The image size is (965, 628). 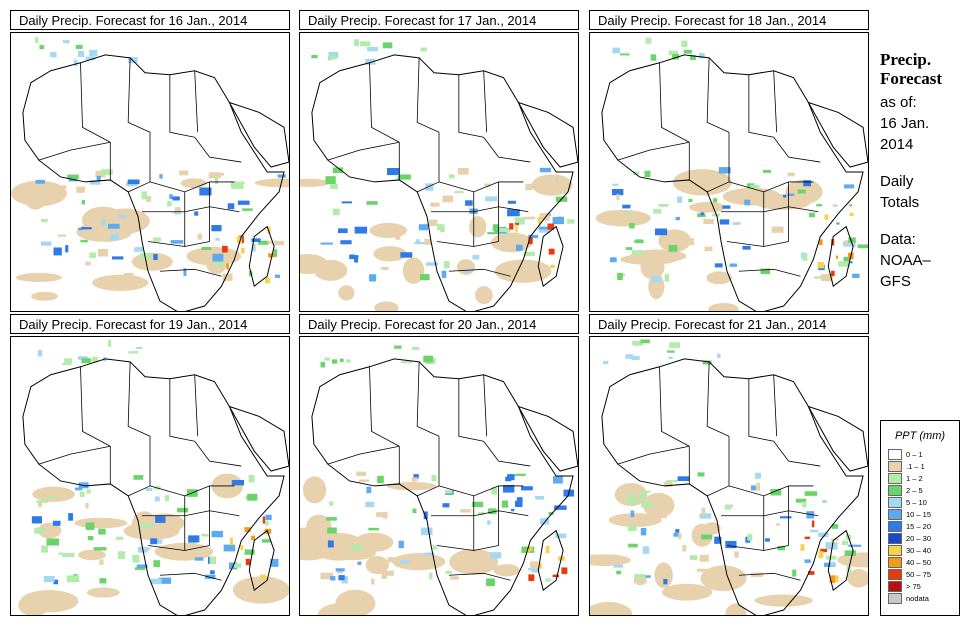 I want to click on legend-label: 50 – 75, so click(x=919, y=574).